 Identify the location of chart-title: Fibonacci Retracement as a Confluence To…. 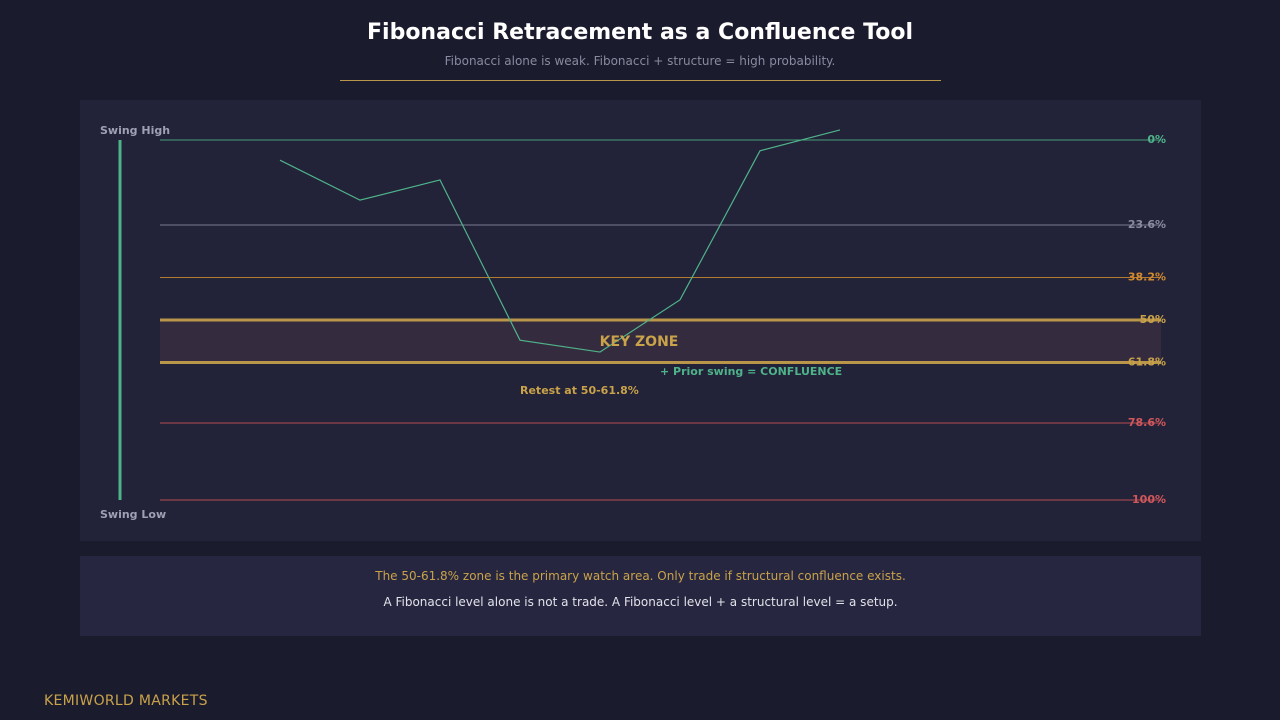
(640, 32).